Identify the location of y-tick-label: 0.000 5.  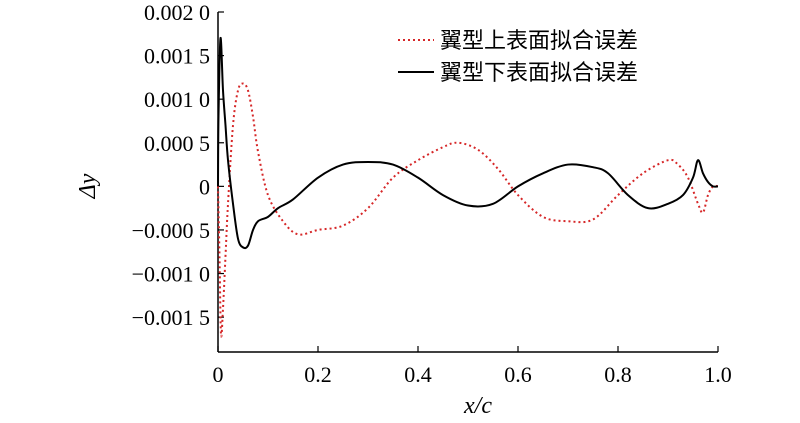
(177, 143).